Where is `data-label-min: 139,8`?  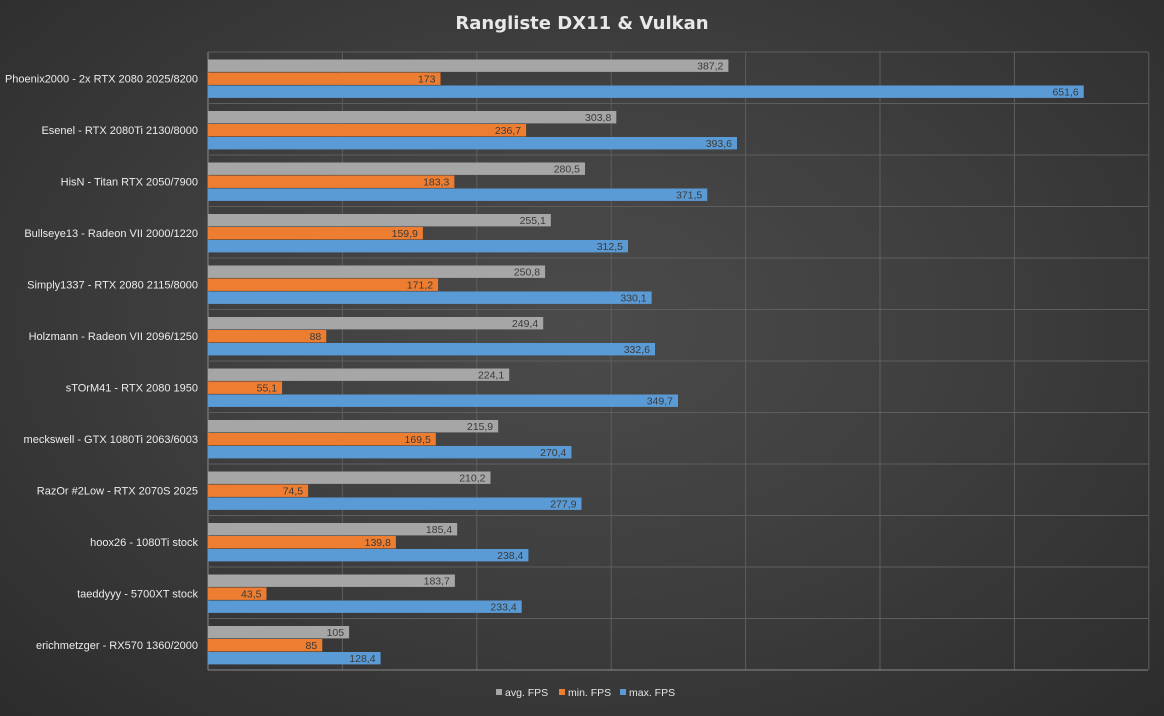
data-label-min: 139,8 is located at coordinates (378, 543).